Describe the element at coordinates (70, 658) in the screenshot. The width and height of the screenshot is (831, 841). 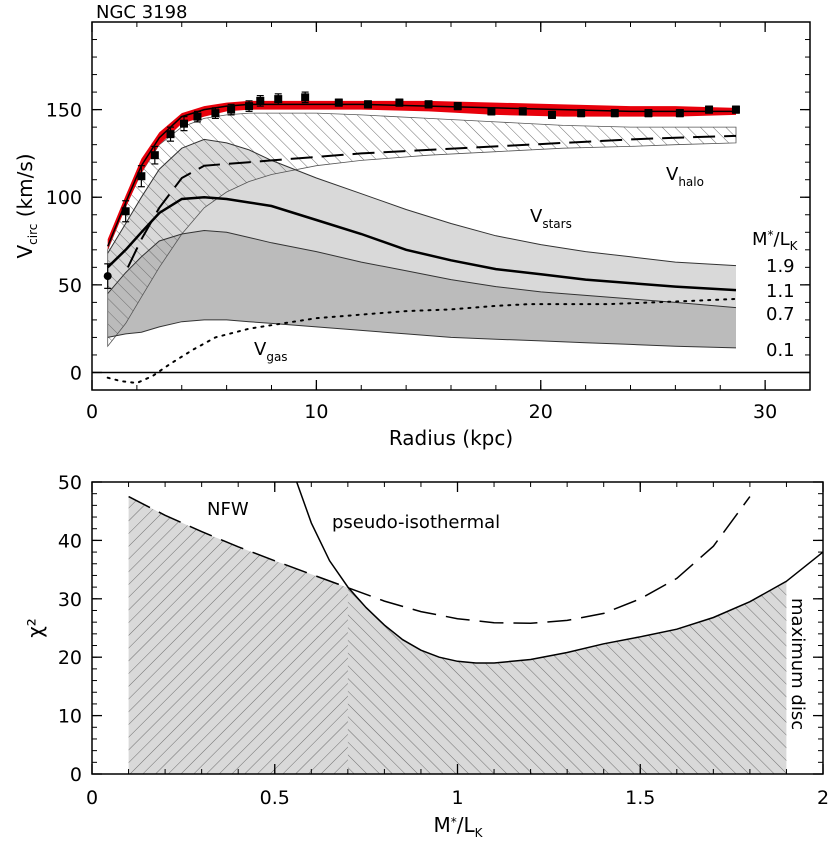
I see `y-tick-label: 20` at that location.